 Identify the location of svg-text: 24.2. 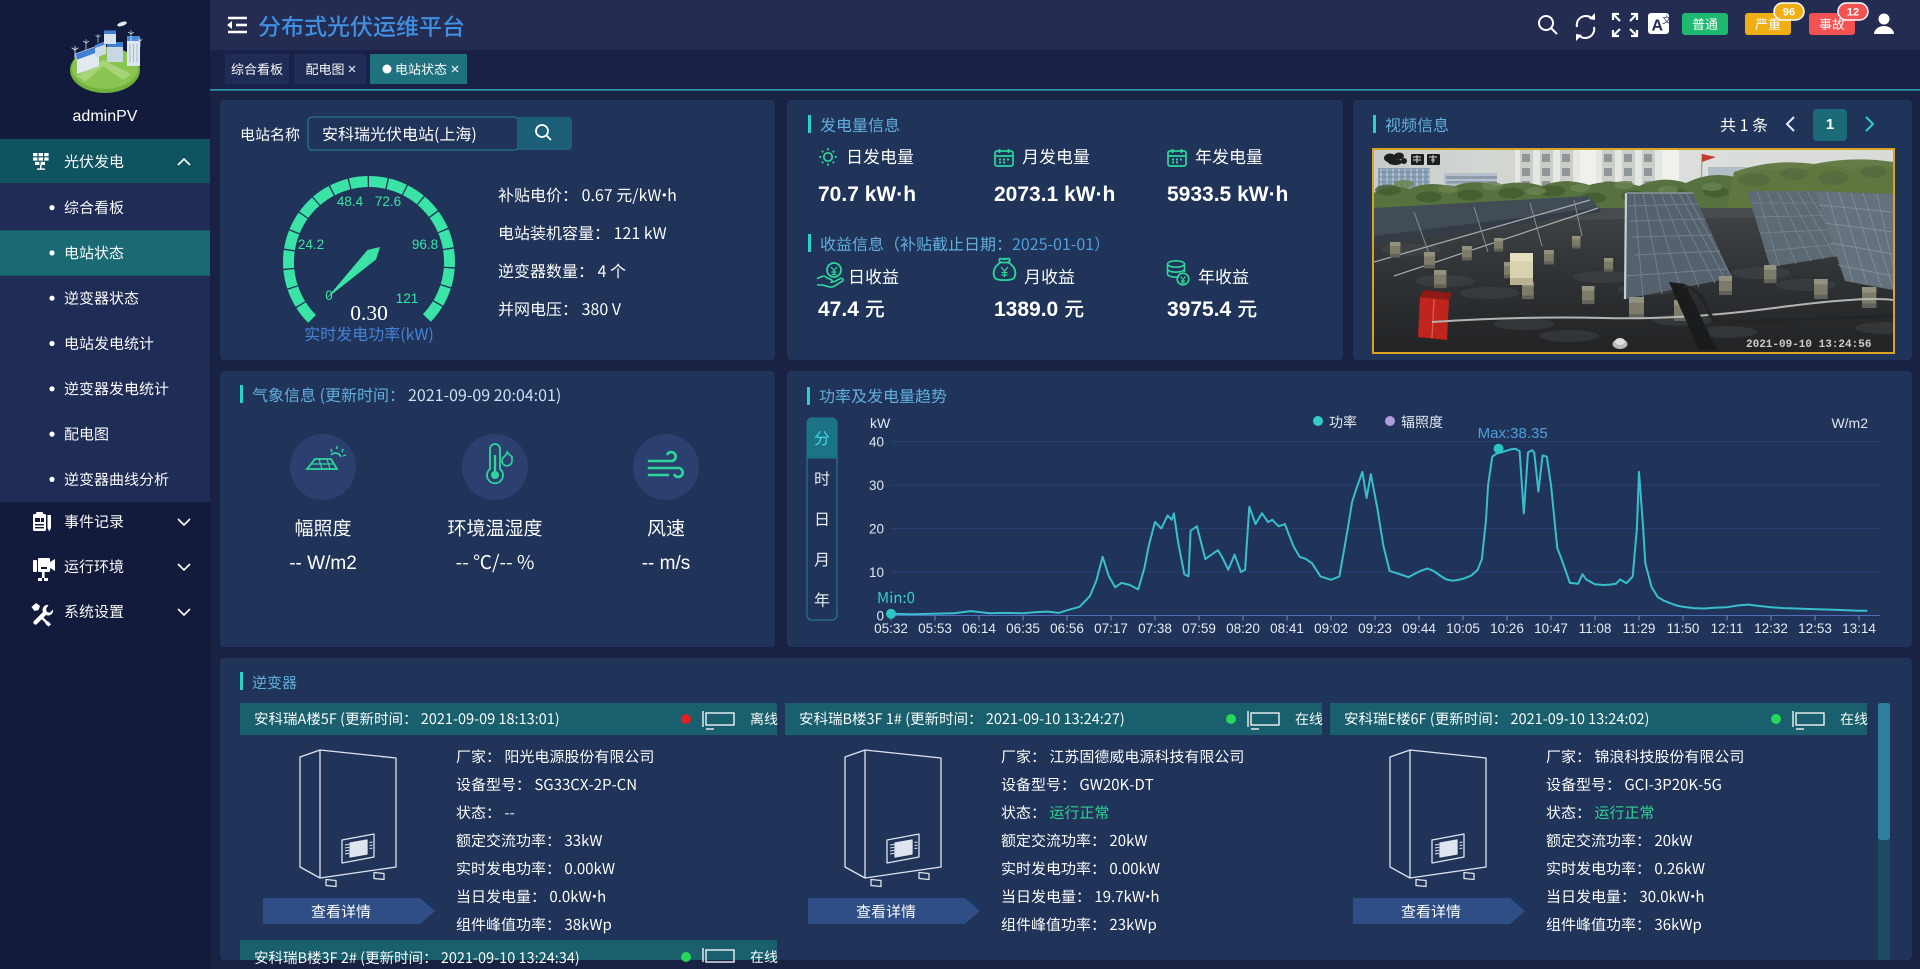
(311, 244).